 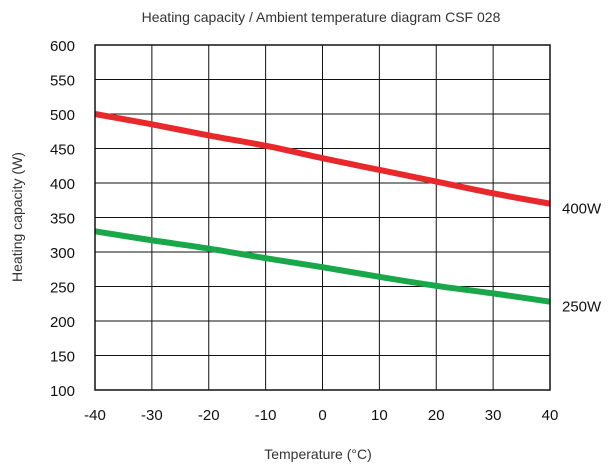 I want to click on y-tick-label: 450, so click(x=62, y=150).